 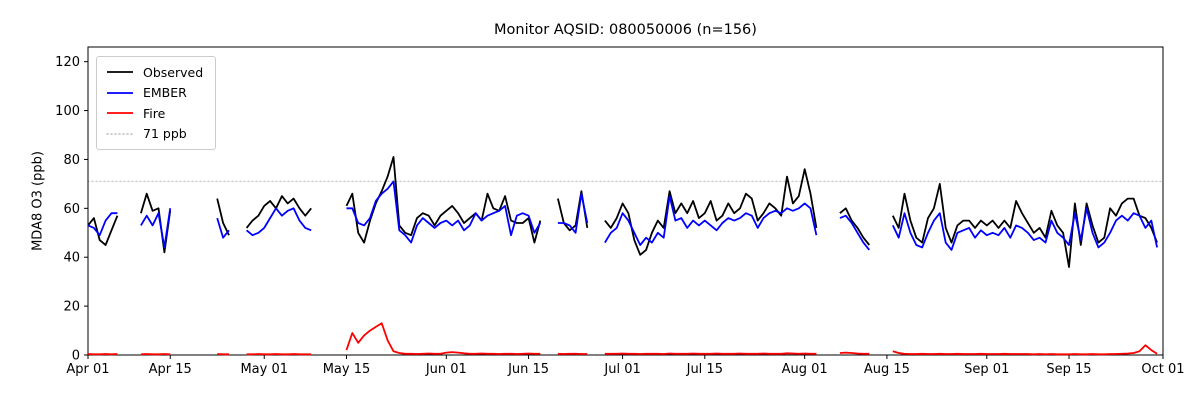 What do you see at coordinates (1068, 369) in the screenshot?
I see `x-tick-label: Sep 15` at bounding box center [1068, 369].